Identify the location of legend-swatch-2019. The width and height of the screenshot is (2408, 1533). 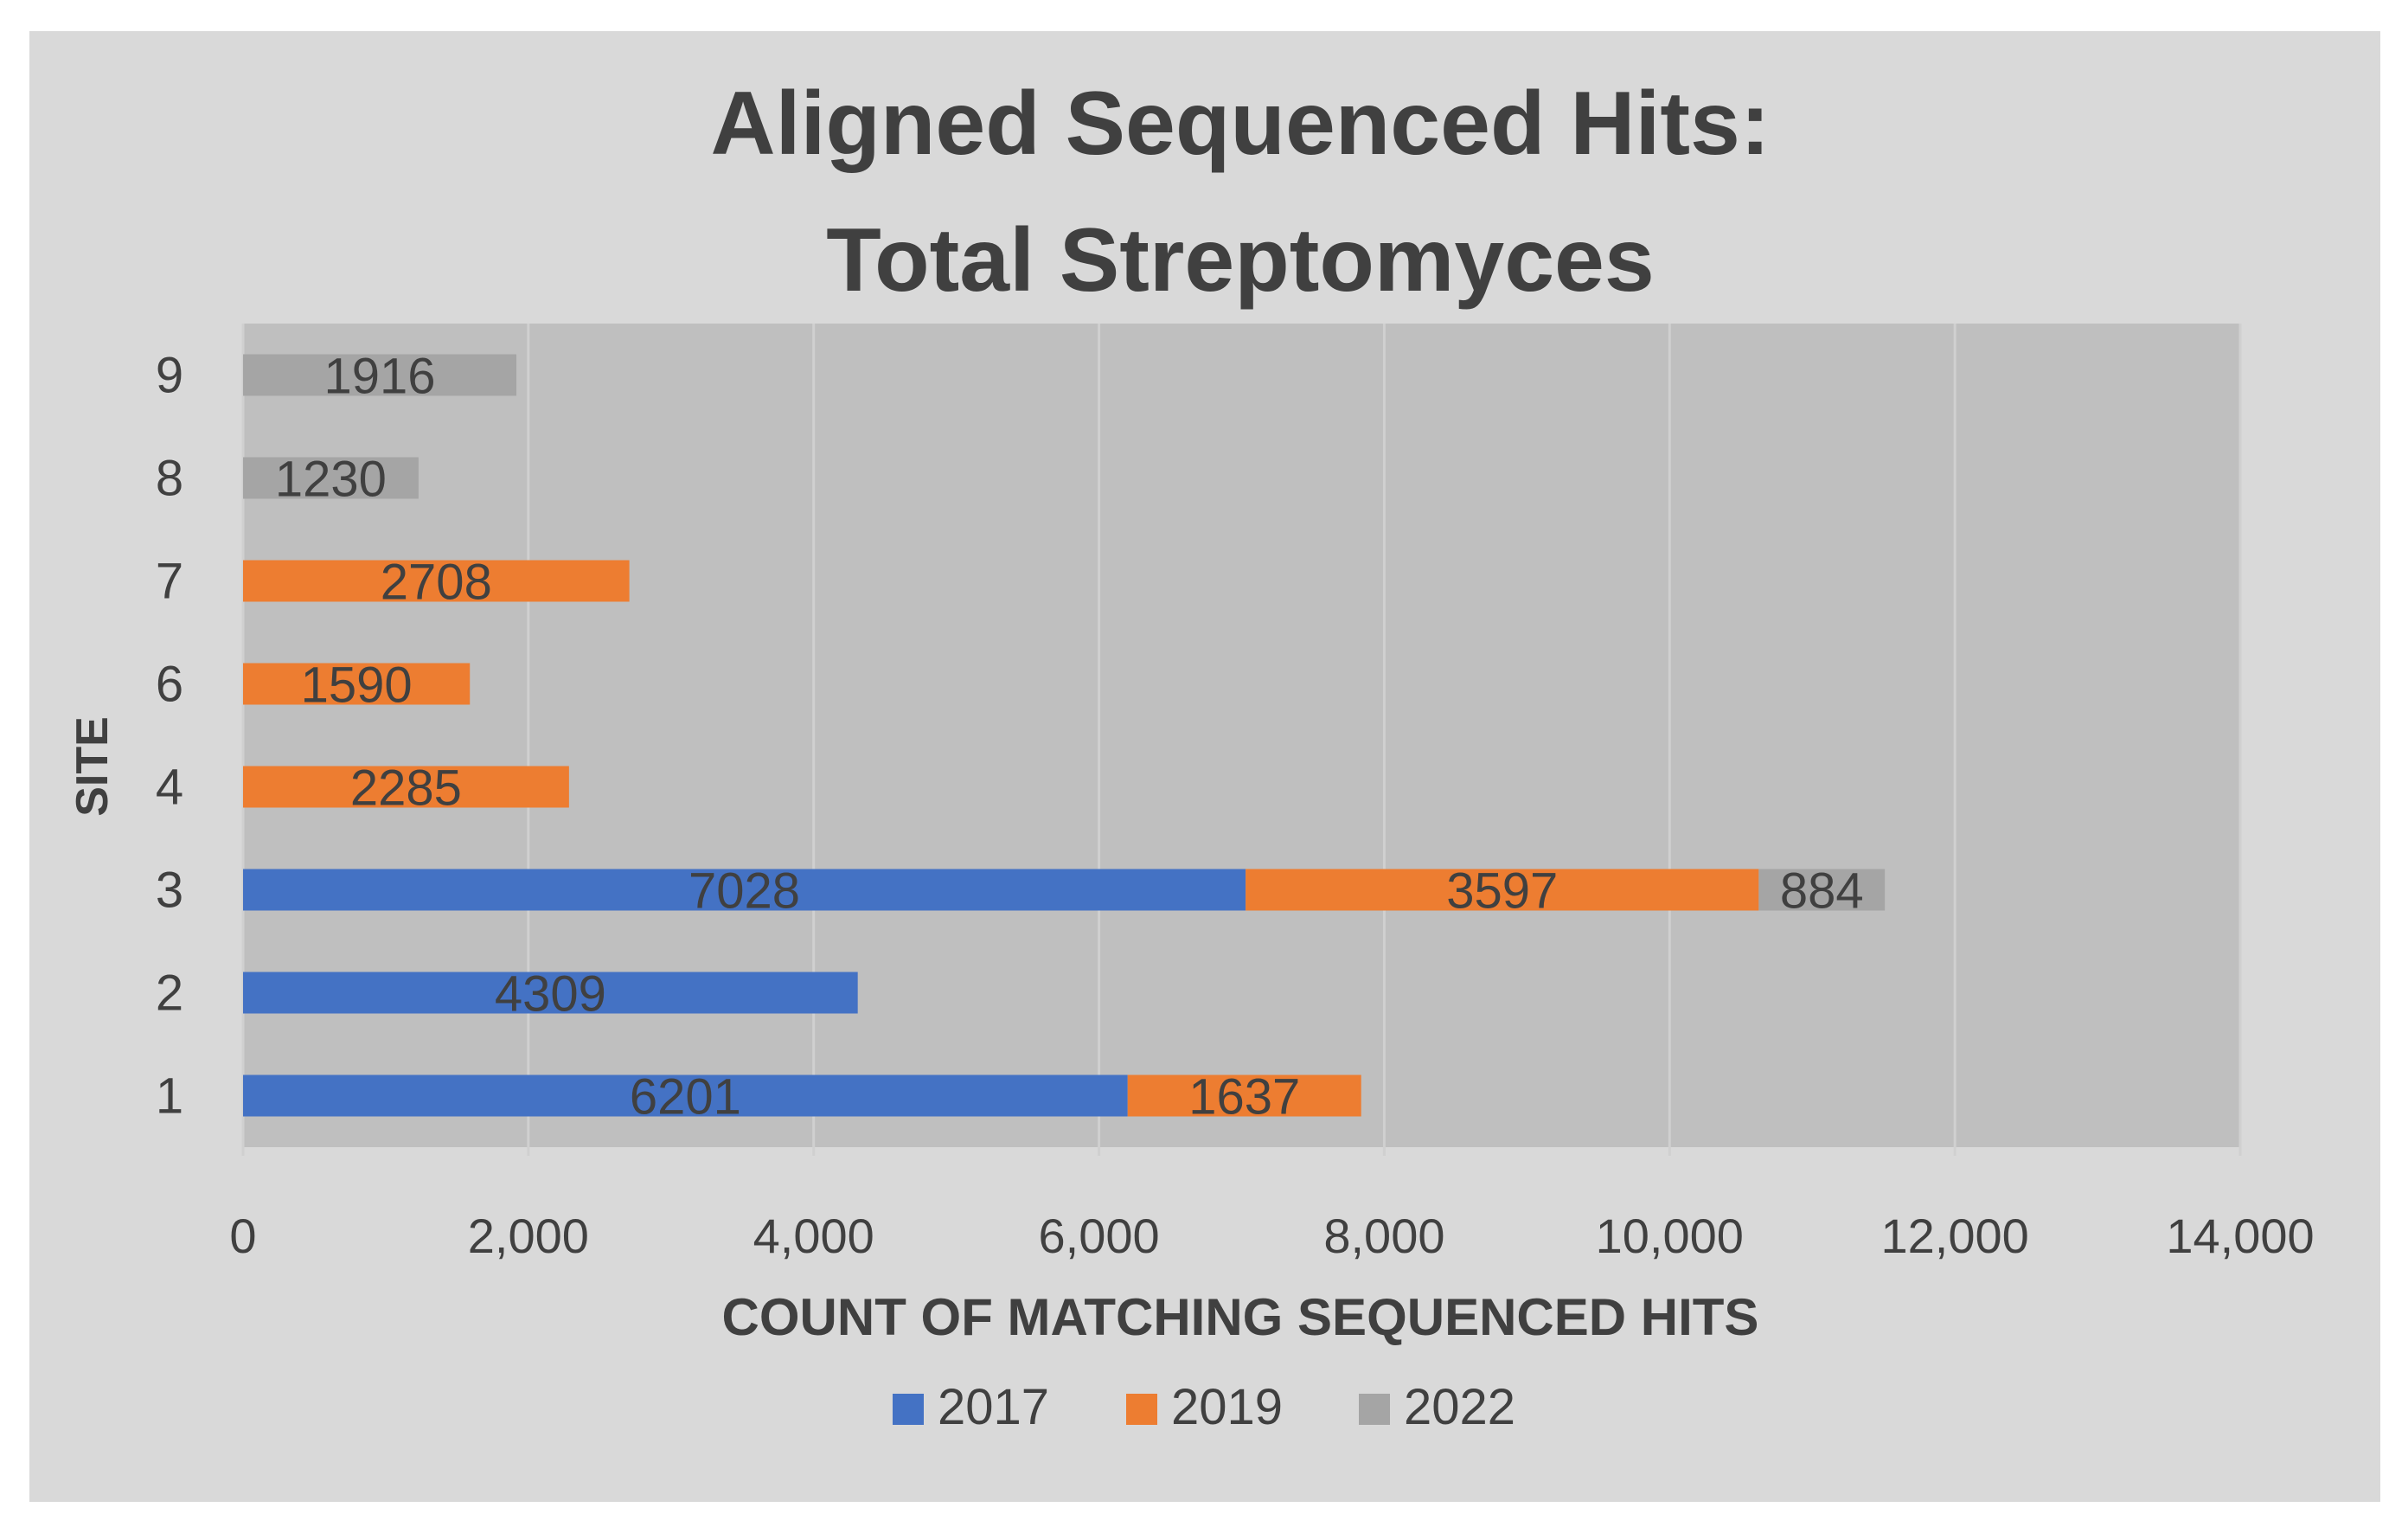
(1141, 1409).